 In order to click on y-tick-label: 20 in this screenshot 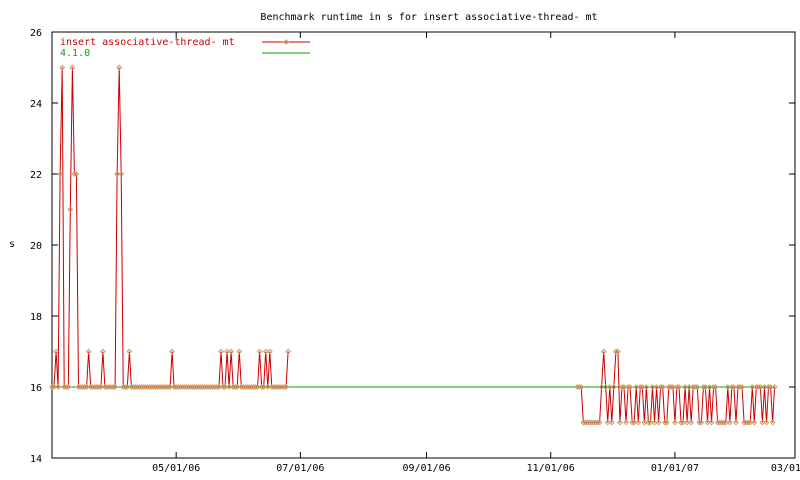, I will do `click(36, 246)`.